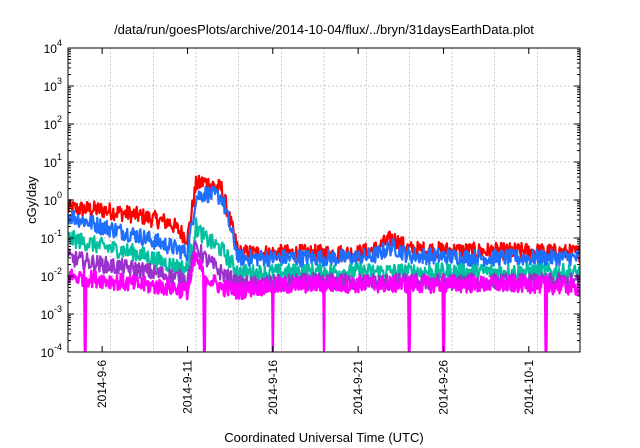 The width and height of the screenshot is (640, 448). I want to click on y-tick-exponent: 0, so click(59, 195).